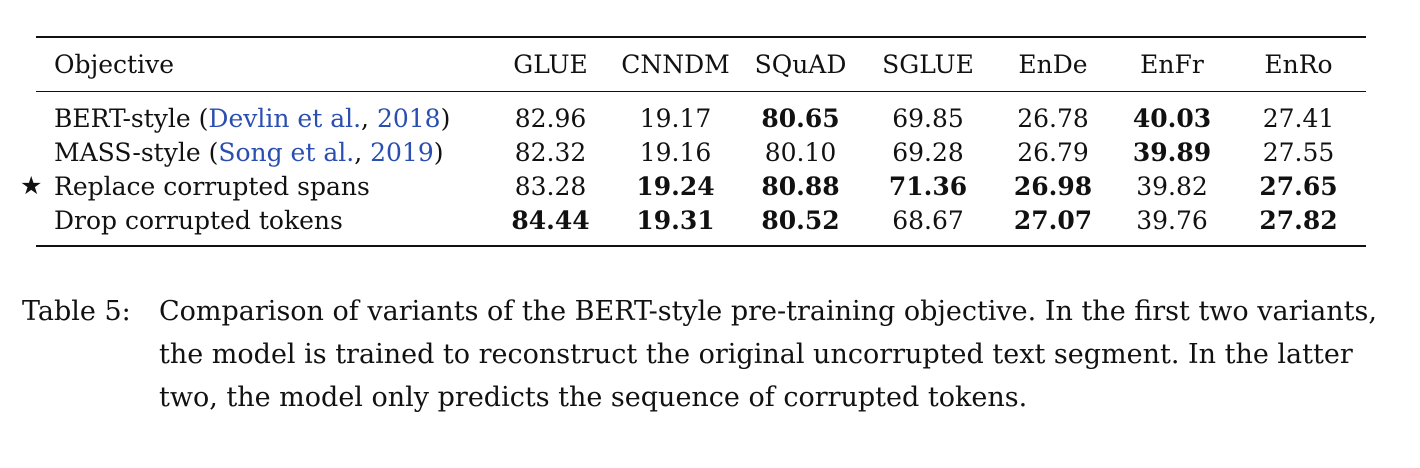  I want to click on value-cell: 27.65, so click(1298, 186).